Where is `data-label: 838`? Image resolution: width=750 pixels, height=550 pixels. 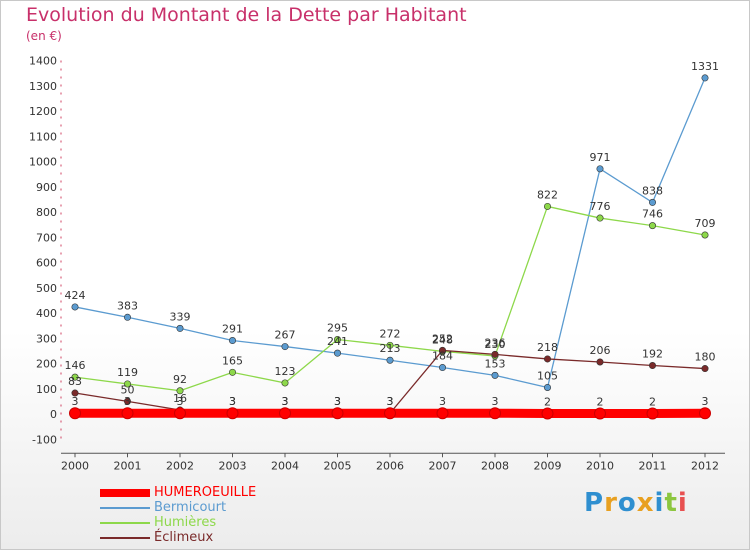 data-label: 838 is located at coordinates (652, 190).